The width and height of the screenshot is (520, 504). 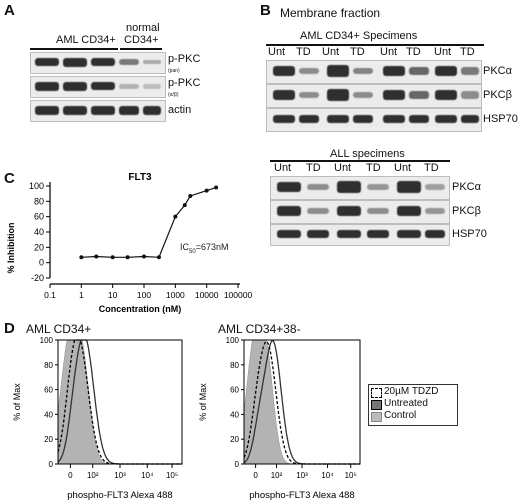 What do you see at coordinates (9, 178) in the screenshot?
I see `panel-label-c: C` at bounding box center [9, 178].